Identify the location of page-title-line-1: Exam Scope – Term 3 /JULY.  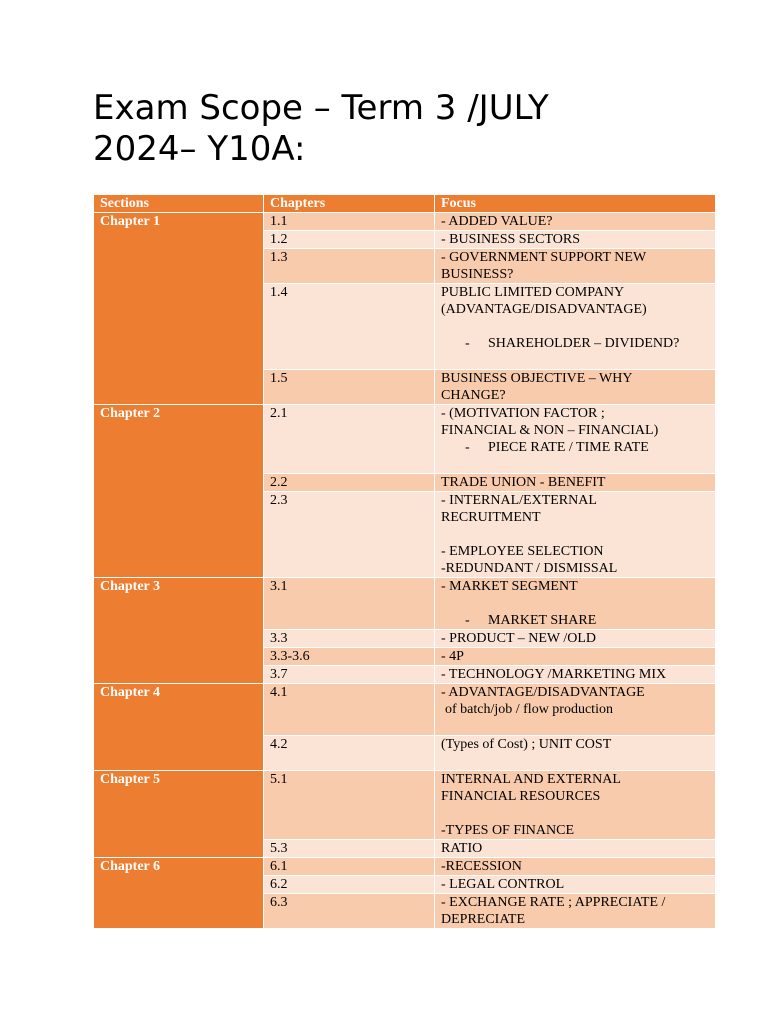
(321, 108).